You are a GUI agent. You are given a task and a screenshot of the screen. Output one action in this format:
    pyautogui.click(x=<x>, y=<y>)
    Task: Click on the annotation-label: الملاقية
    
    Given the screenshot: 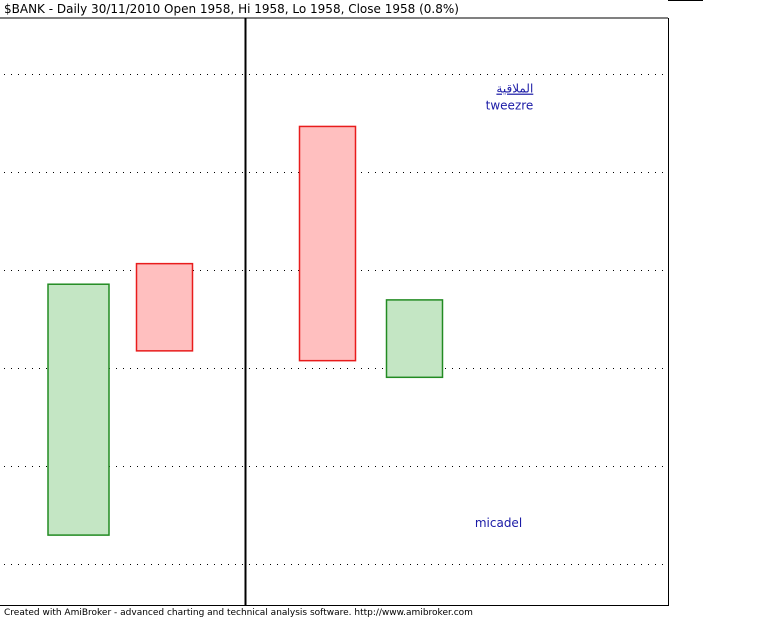 What is the action you would take?
    pyautogui.click(x=514, y=89)
    